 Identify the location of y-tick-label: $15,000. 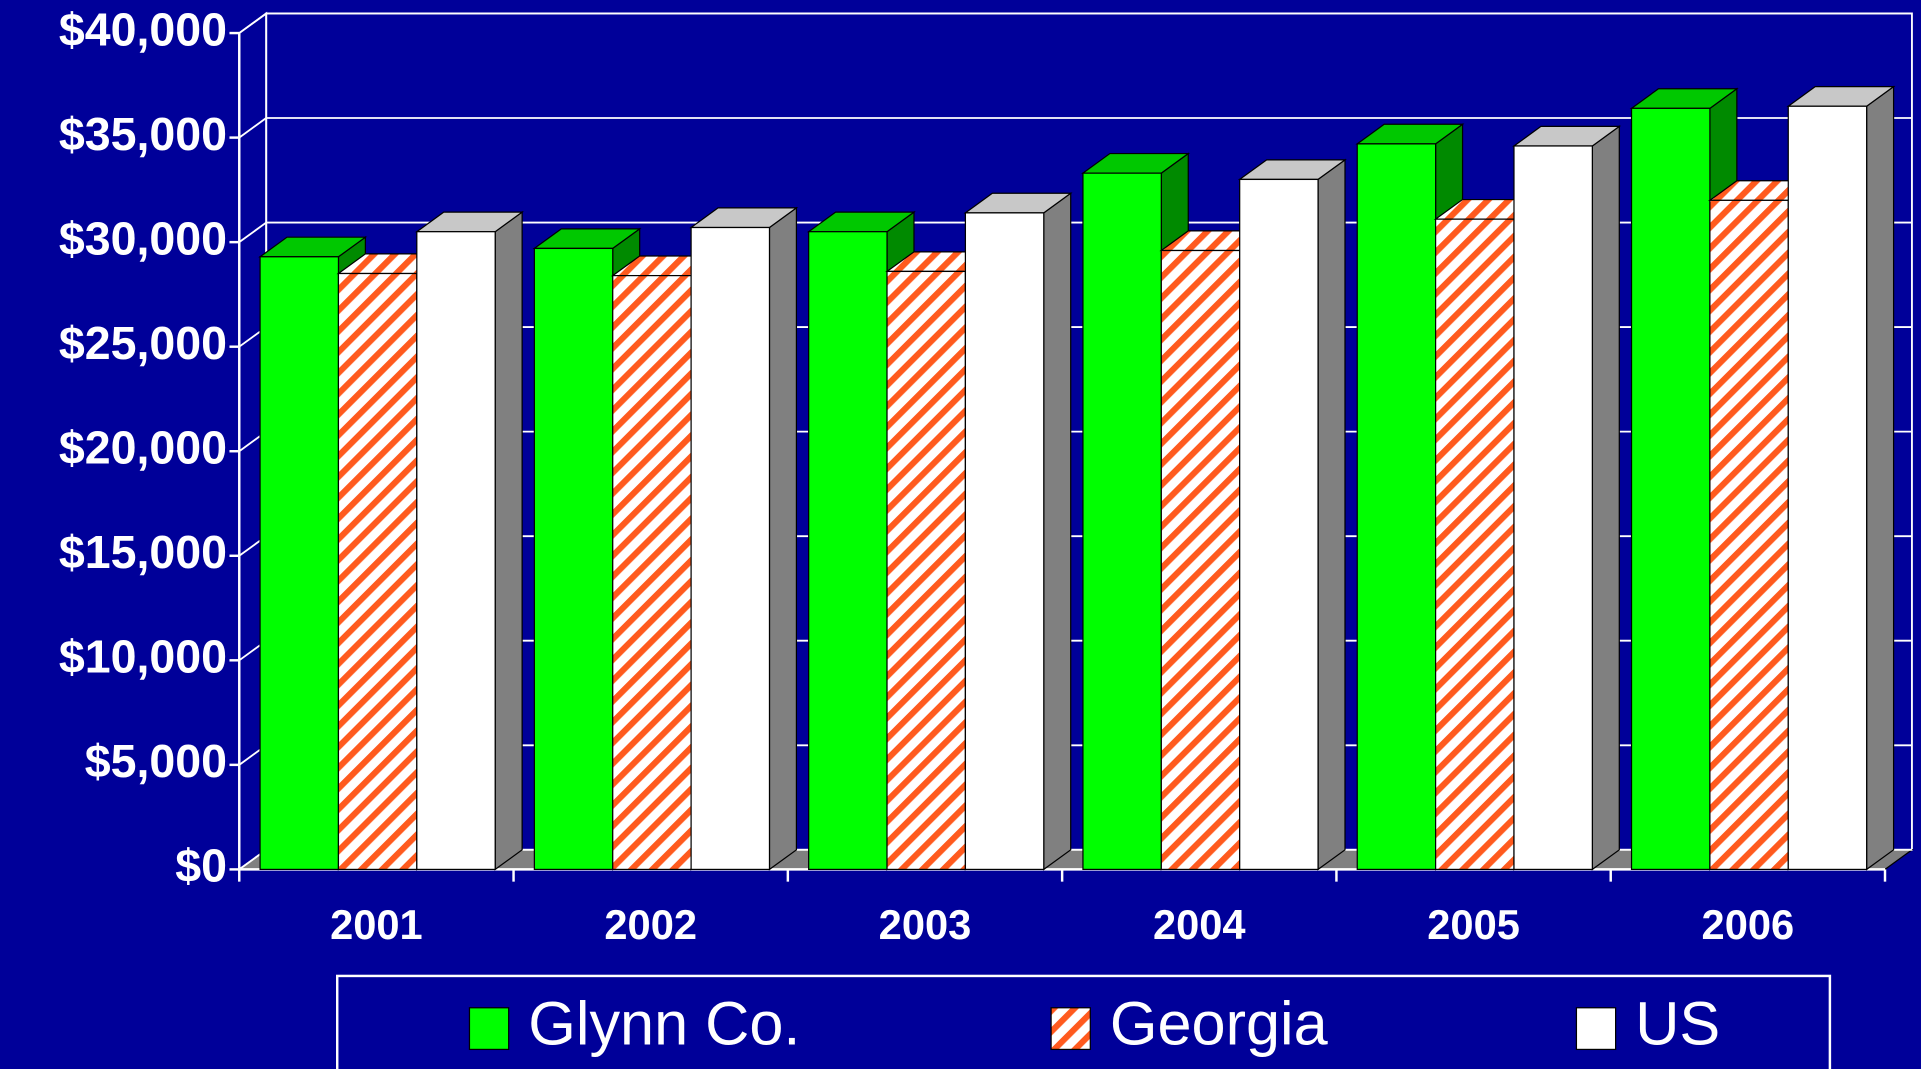
(143, 552).